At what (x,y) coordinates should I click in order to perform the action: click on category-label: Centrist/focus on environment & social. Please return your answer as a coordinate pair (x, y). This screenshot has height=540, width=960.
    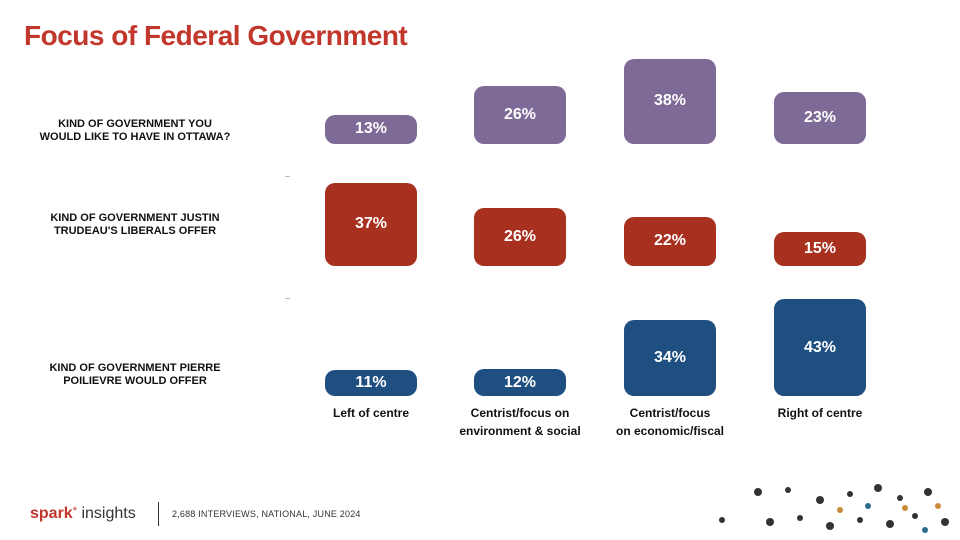
    Looking at the image, I should click on (520, 422).